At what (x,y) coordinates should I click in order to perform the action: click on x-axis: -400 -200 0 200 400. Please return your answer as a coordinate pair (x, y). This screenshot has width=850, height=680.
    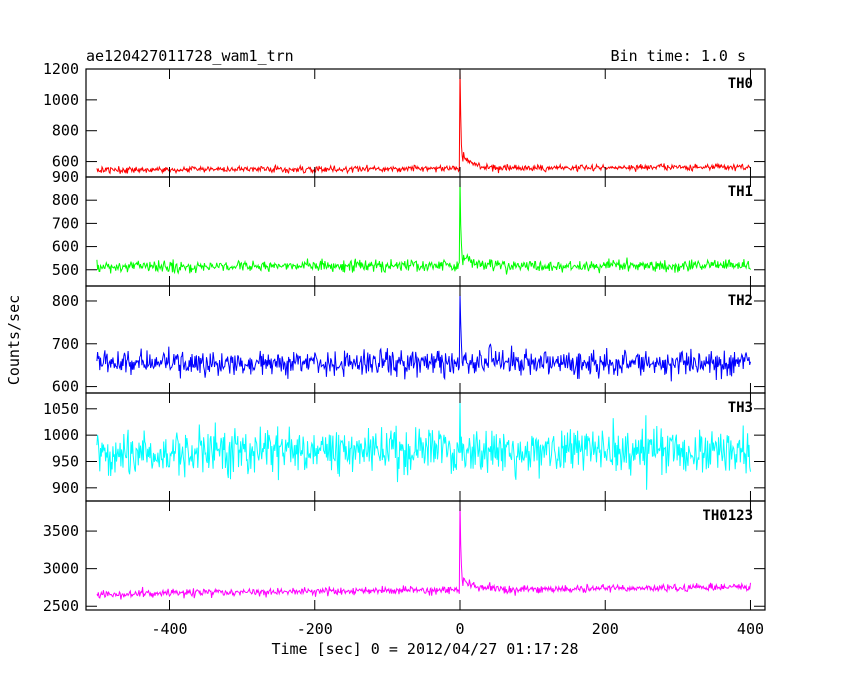
    Looking at the image, I should click on (457, 629).